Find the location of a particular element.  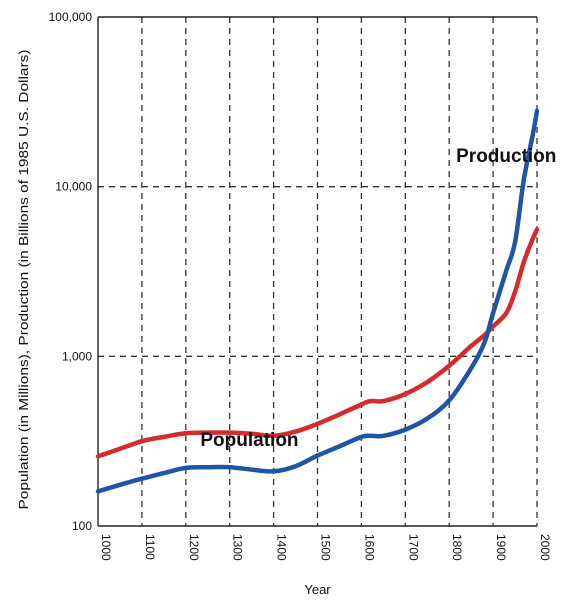

x-tick-label: 1300 is located at coordinates (238, 547).